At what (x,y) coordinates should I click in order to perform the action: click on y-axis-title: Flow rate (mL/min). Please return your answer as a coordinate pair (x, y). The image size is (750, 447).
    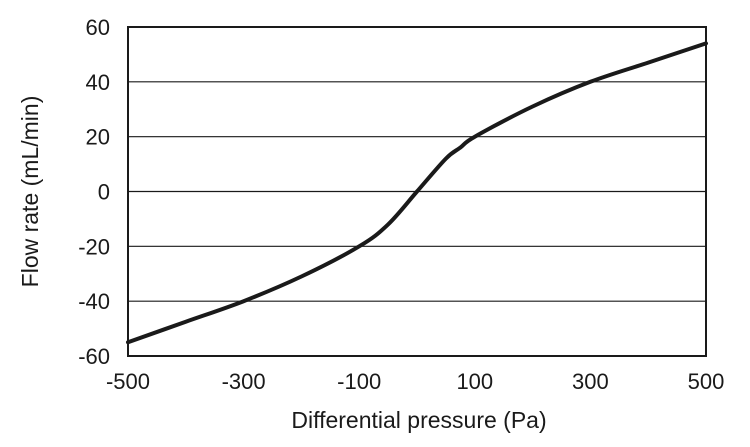
    Looking at the image, I should click on (30, 192).